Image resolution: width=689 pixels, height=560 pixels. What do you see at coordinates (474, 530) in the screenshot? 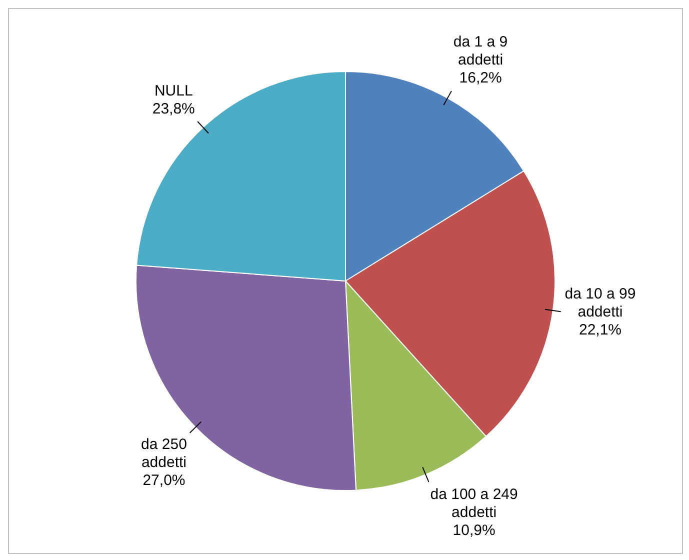
I see `data-label: 10,9%` at bounding box center [474, 530].